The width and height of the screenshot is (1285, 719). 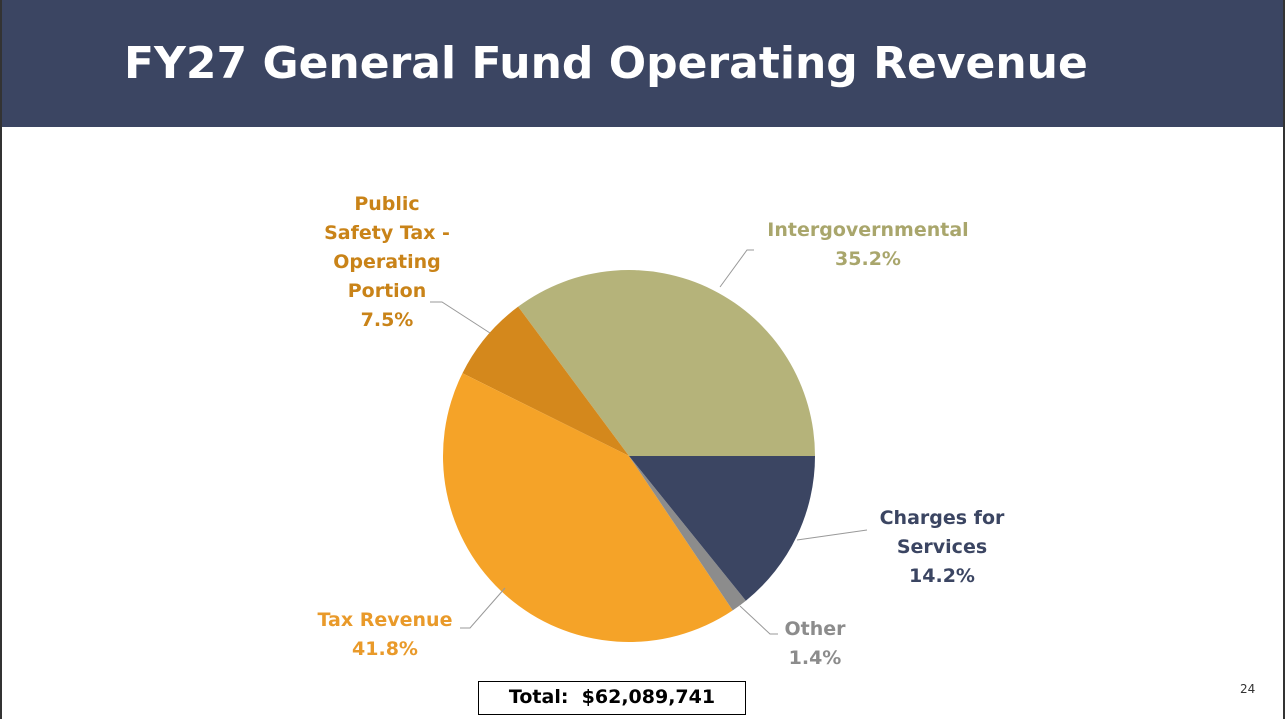 I want to click on slice-label: Tax Revenue 41.8%, so click(x=385, y=635).